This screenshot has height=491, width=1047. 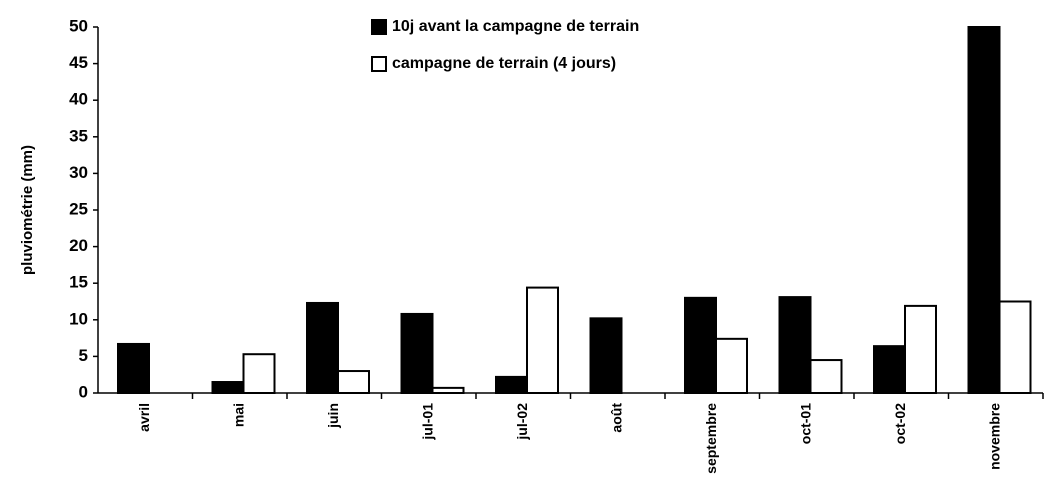 What do you see at coordinates (78, 135) in the screenshot?
I see `y-tick-label: 35` at bounding box center [78, 135].